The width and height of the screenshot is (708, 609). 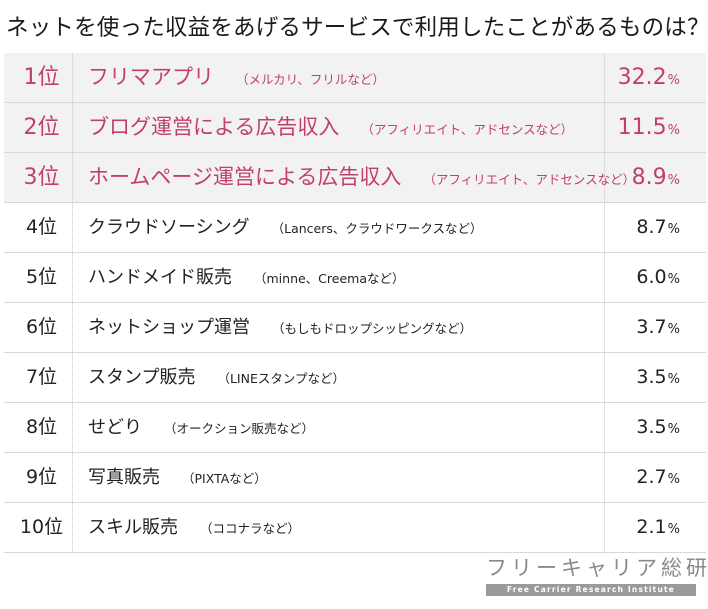 I want to click on chart-title: ネットを使った収益をあげるサービスで利用したことがあるものは？, so click(x=357, y=28).